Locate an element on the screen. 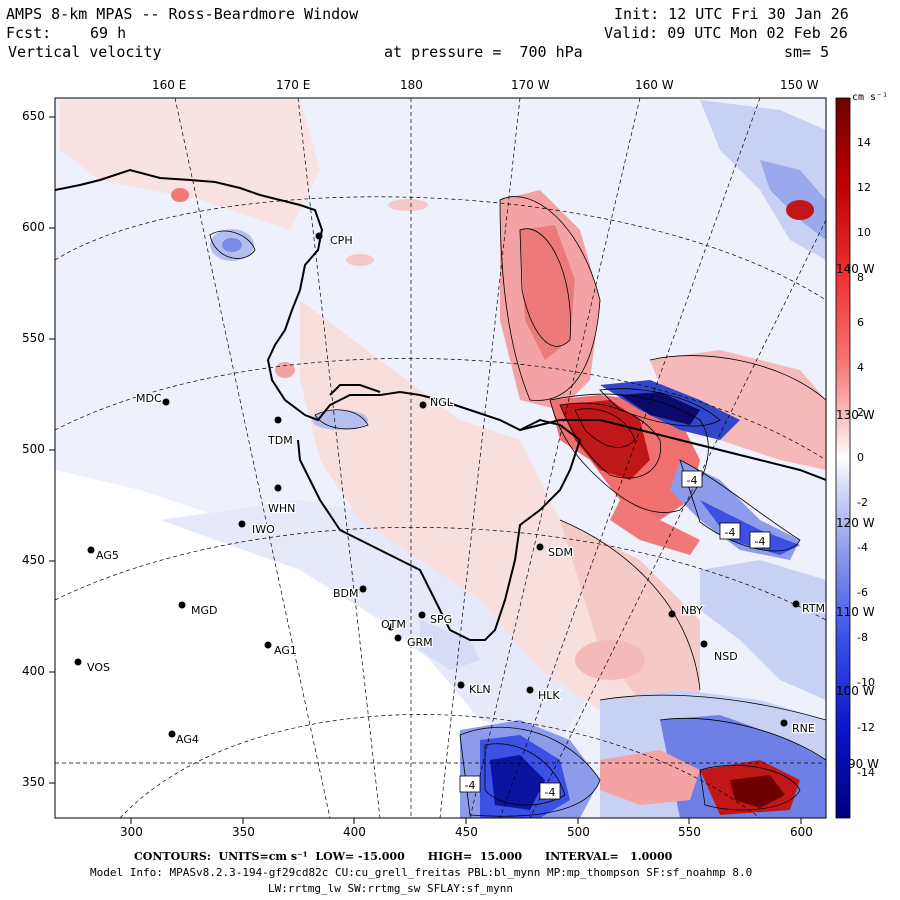 The image size is (900, 900). y-label-500: 500 is located at coordinates (33, 449).